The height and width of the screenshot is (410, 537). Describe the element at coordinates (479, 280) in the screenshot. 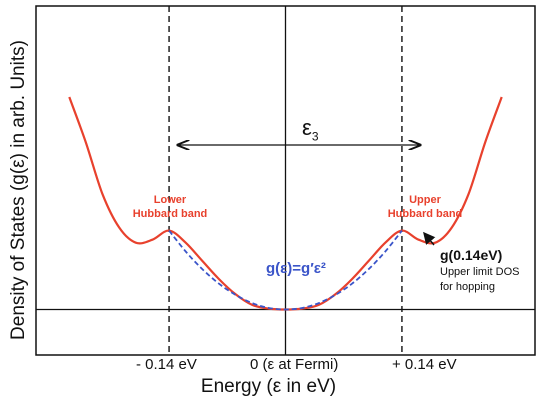

I see `upper-limit-note: Upper limit DOS for hopping` at that location.